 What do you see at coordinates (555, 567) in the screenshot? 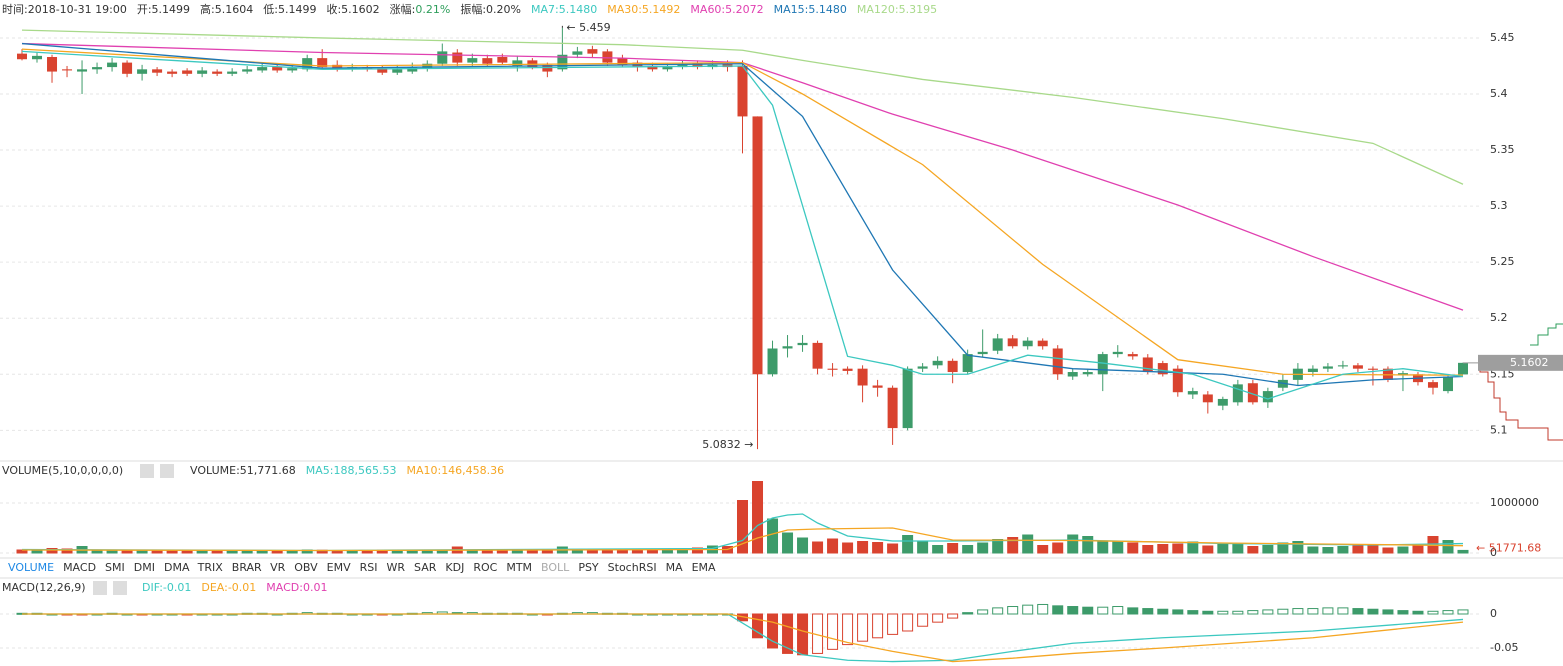
I see `tab: BOLL` at bounding box center [555, 567].